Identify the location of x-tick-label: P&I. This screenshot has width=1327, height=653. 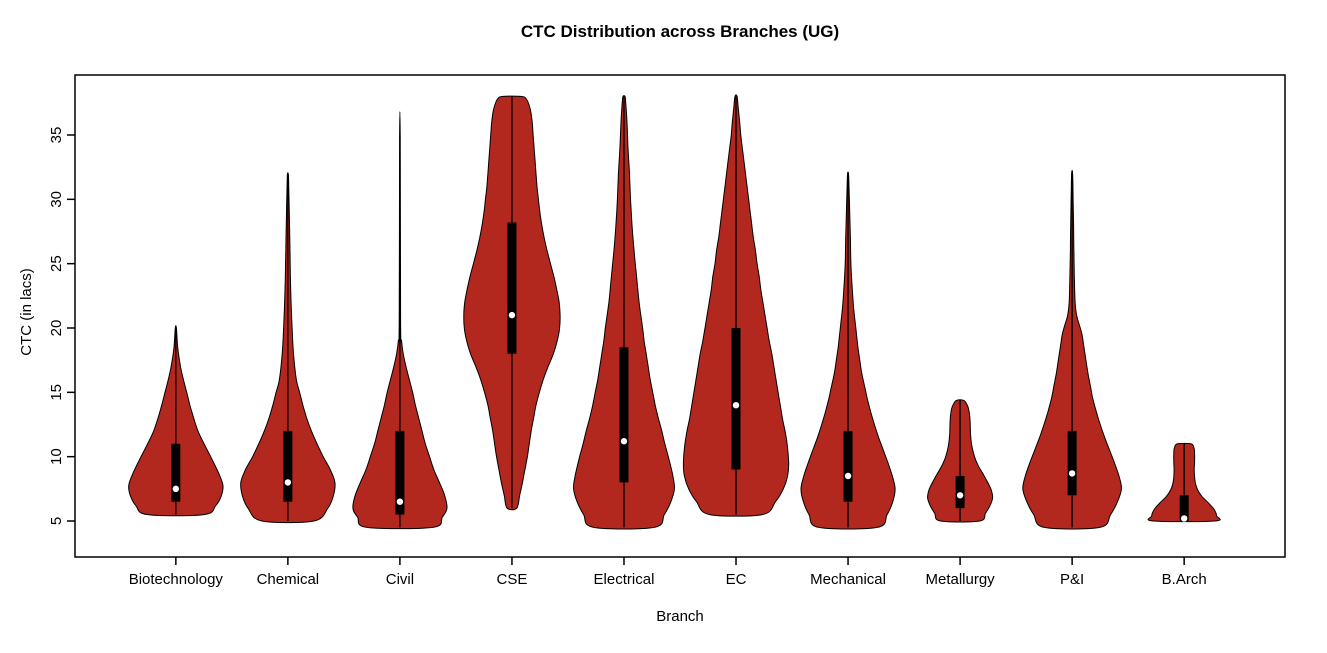
(1072, 579).